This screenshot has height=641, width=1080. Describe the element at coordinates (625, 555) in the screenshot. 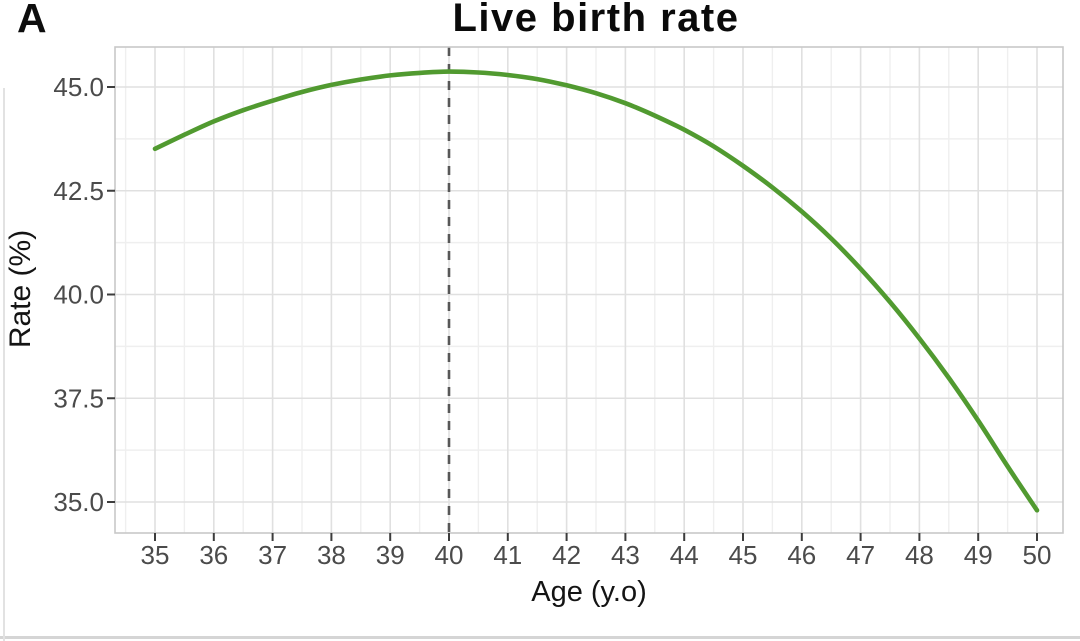

I see `x-tick-label: 43` at that location.